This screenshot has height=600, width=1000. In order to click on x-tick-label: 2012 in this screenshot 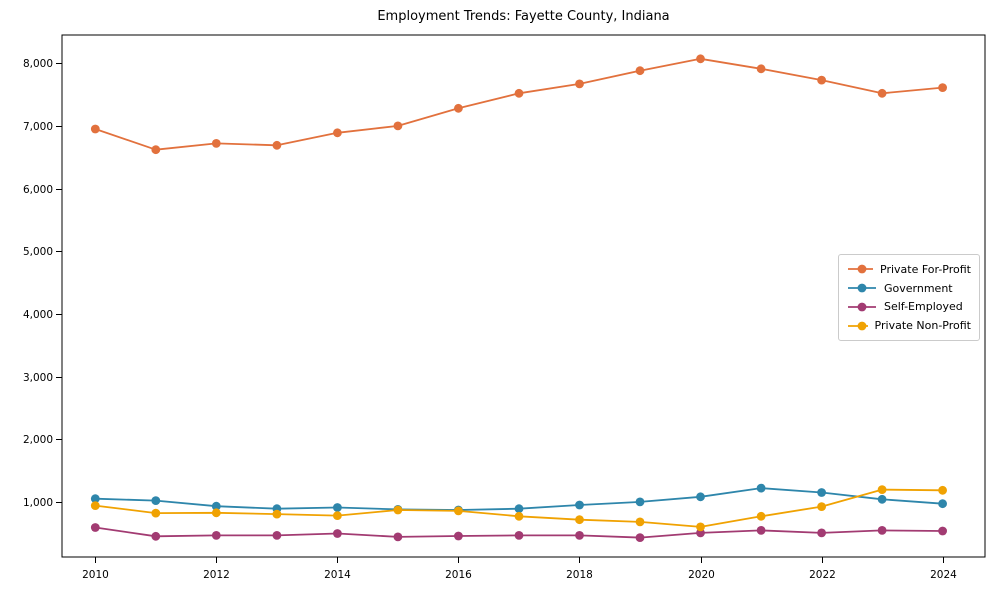, I will do `click(216, 575)`.